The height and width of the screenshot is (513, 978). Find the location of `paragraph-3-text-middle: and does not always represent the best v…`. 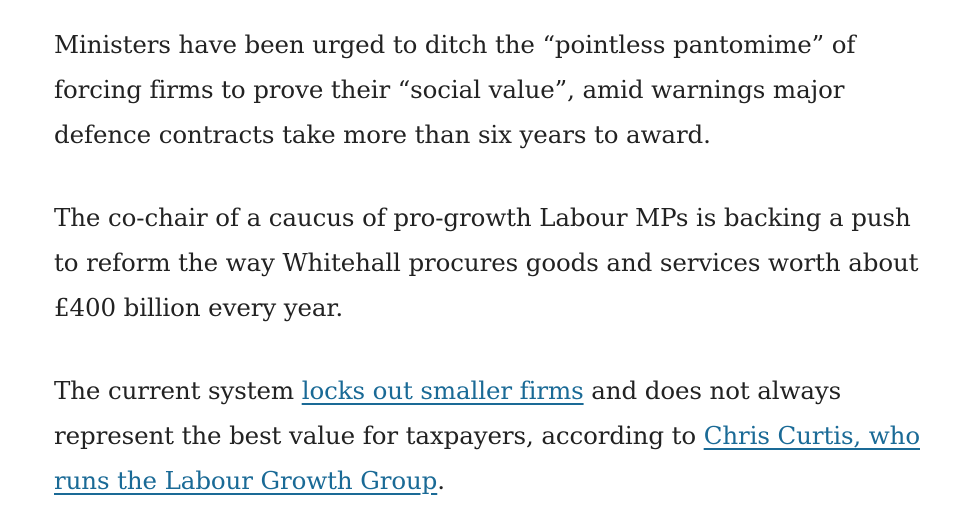

paragraph-3-text-middle: and does not always represent the best v… is located at coordinates (448, 413).